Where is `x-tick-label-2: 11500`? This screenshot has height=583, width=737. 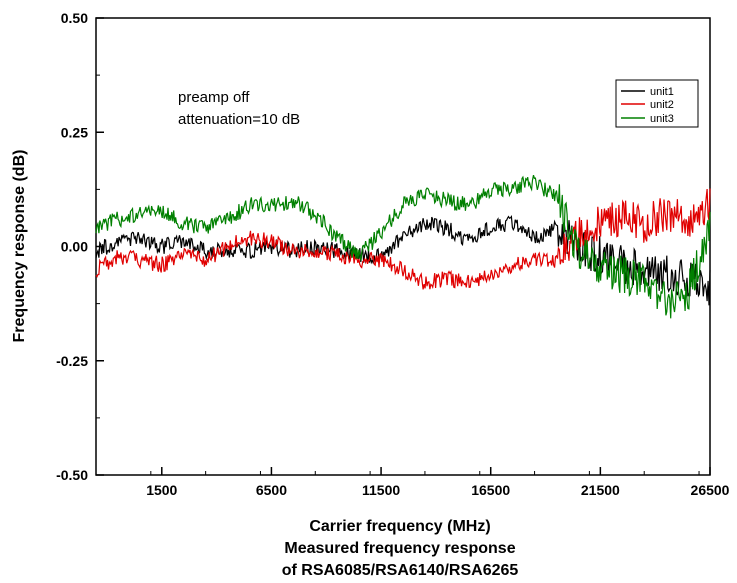 x-tick-label-2: 11500 is located at coordinates (381, 490).